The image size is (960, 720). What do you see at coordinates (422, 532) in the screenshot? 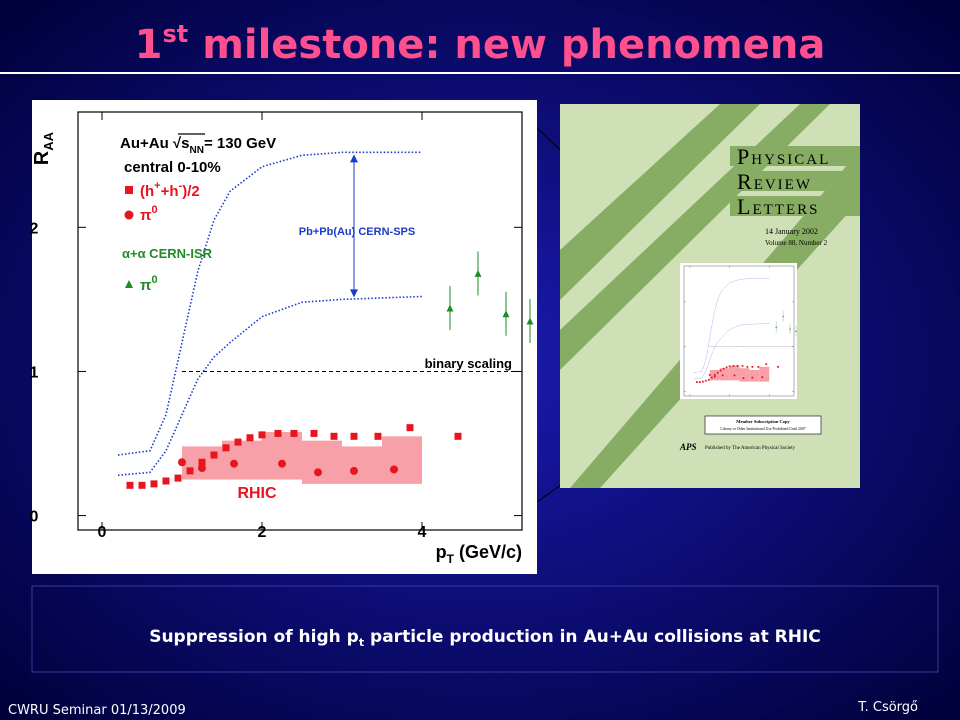
I see `x-tick-label: 4` at bounding box center [422, 532].